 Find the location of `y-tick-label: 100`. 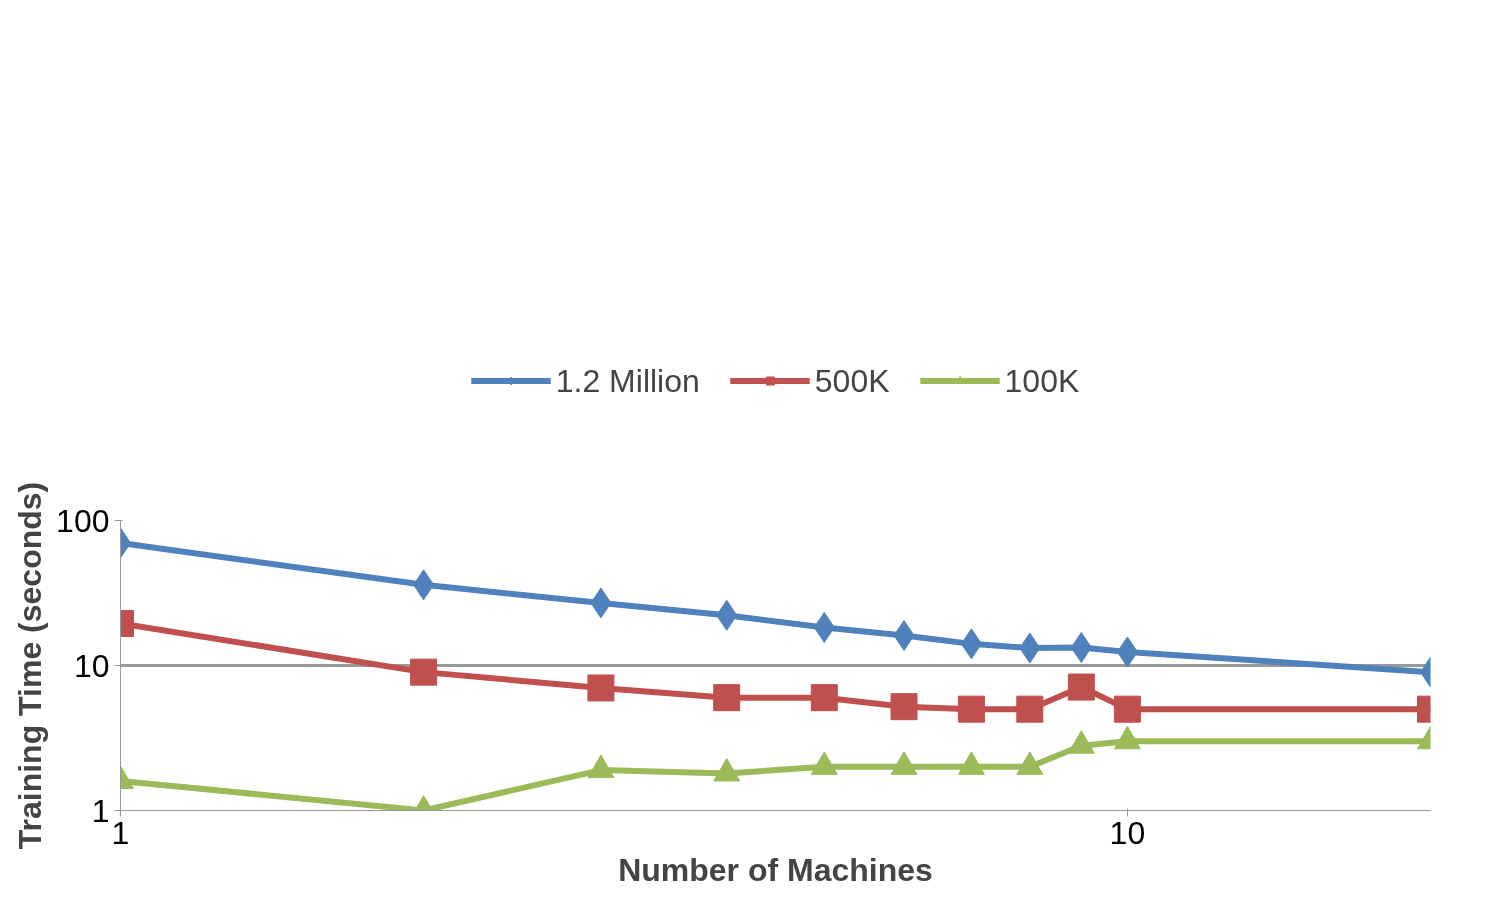

y-tick-label: 100 is located at coordinates (83, 520).